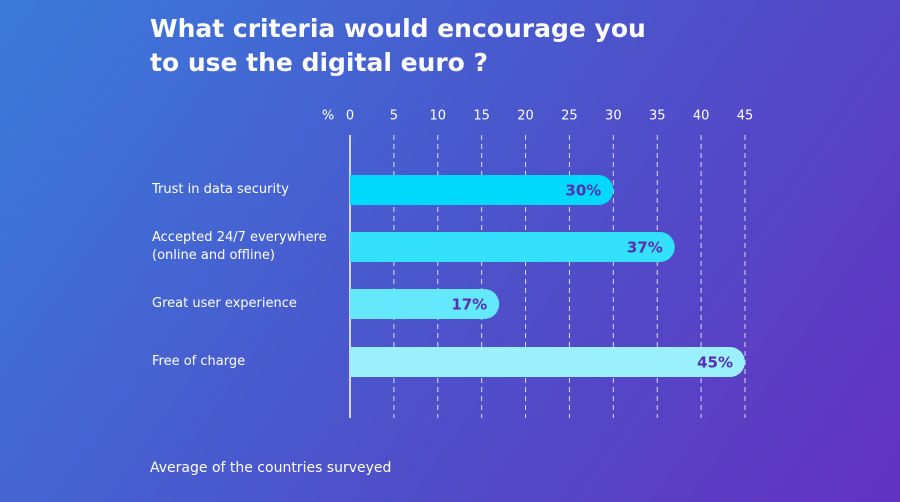 This screenshot has height=502, width=900. What do you see at coordinates (645, 248) in the screenshot?
I see `value-label: 37%` at bounding box center [645, 248].